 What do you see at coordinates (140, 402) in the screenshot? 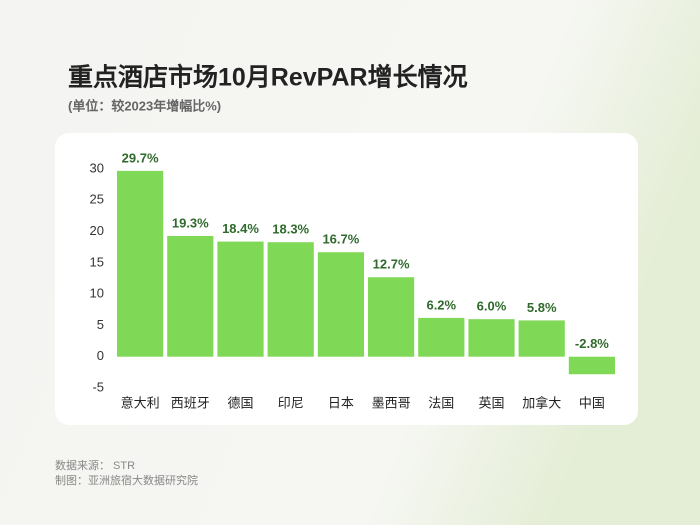
I see `x-tick-label: 意大利` at bounding box center [140, 402].